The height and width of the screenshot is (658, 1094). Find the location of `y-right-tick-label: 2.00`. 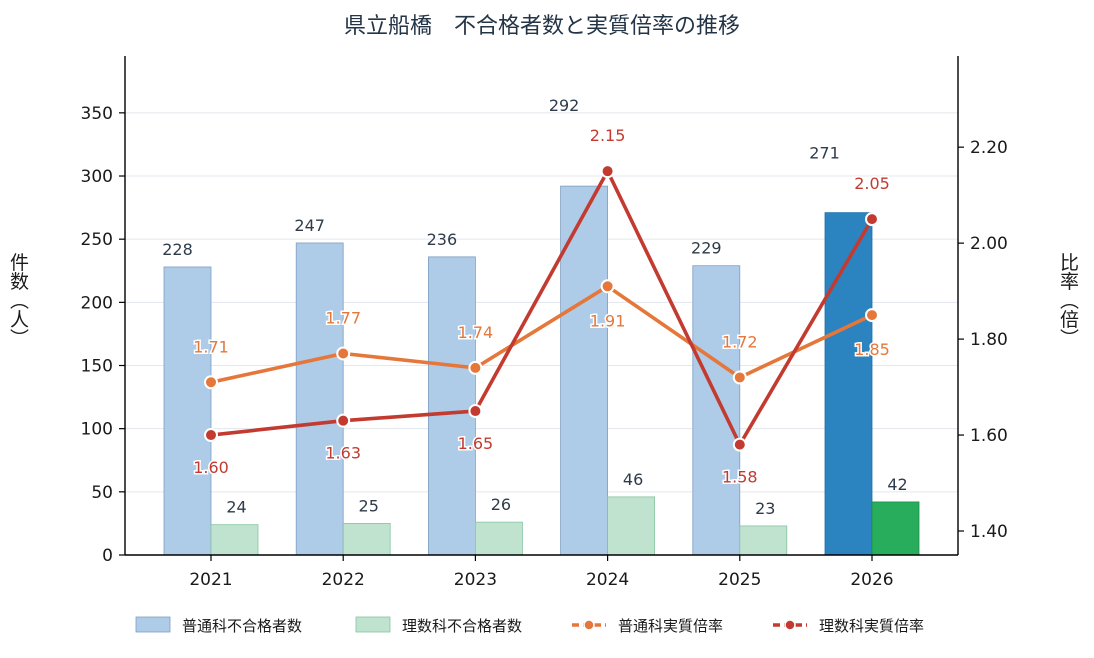

y-right-tick-label: 2.00 is located at coordinates (989, 244).